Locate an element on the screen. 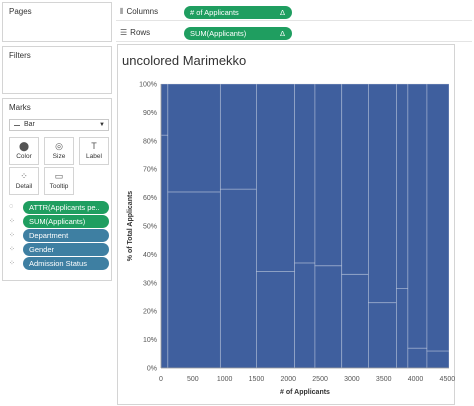 Image resolution: width=474 pixels, height=406 pixels. y-tick-label: 30% is located at coordinates (150, 283).